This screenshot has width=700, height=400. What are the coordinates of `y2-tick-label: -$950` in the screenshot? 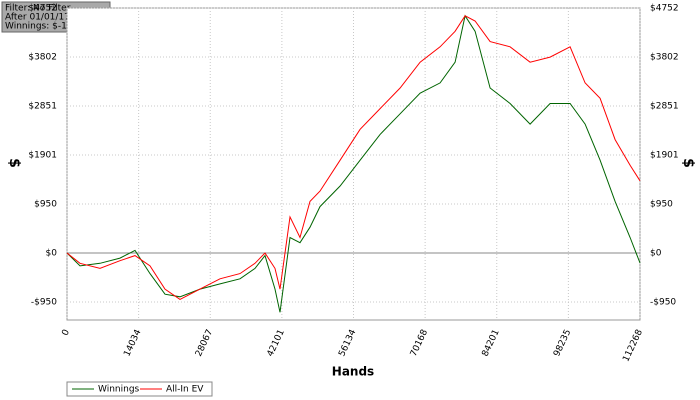 It's located at (663, 302).